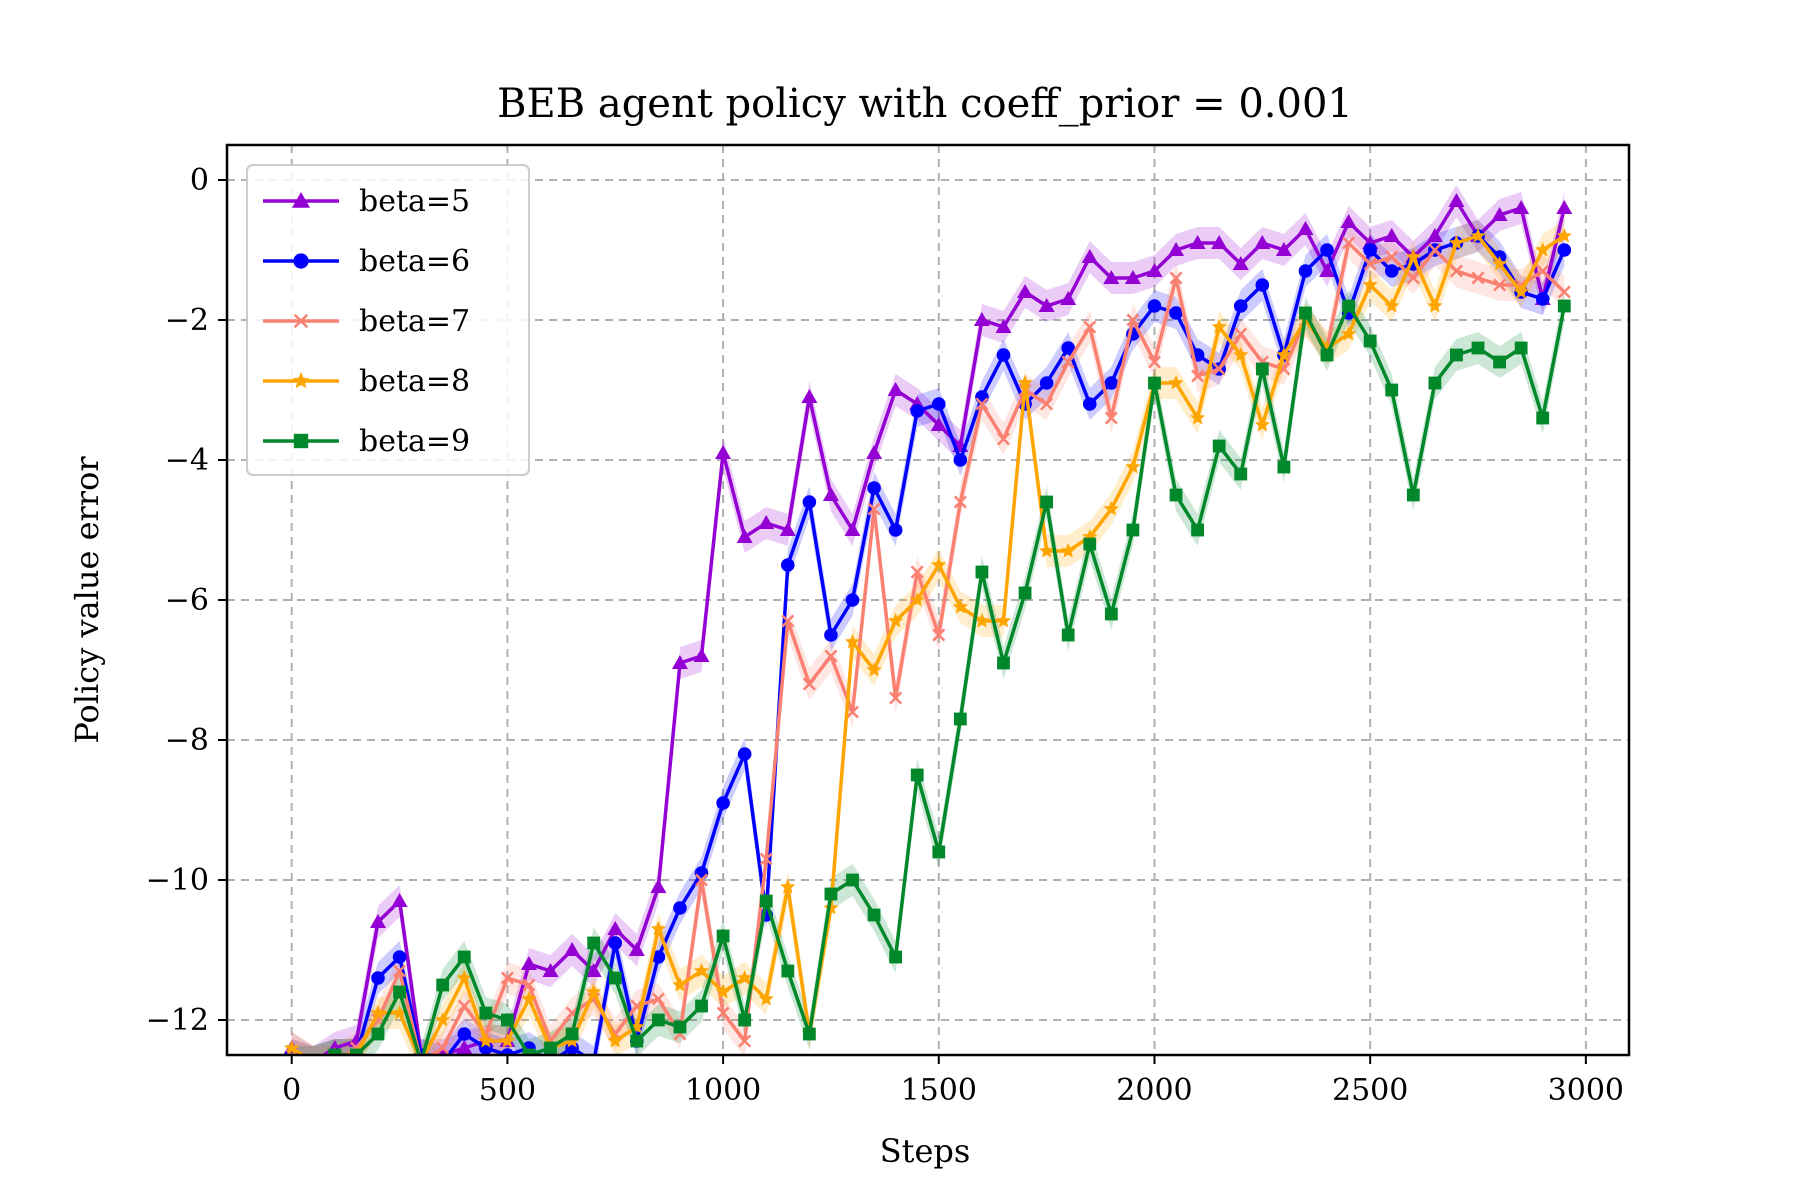 The image size is (1800, 1200). Describe the element at coordinates (939, 1090) in the screenshot. I see `x-tick-label: 1500` at that location.